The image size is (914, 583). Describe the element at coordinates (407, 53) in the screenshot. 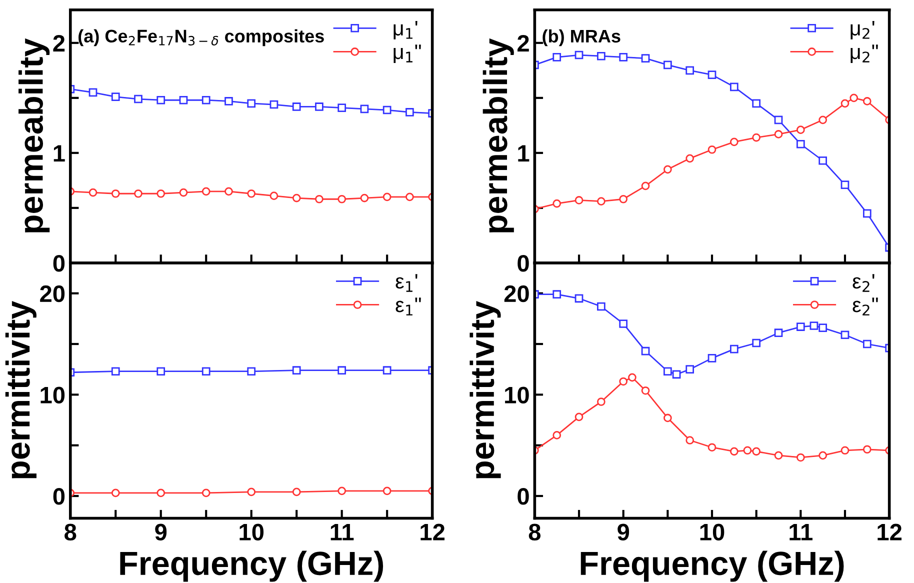

I see `legend-label: μ$_{1}$"` at that location.